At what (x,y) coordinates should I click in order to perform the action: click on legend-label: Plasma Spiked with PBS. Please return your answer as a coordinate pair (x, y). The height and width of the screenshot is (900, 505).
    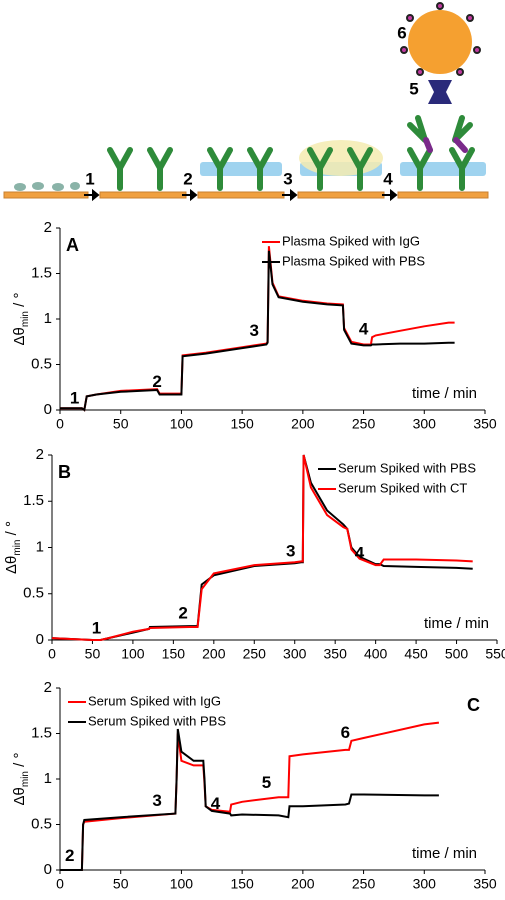
    Looking at the image, I should click on (353, 260).